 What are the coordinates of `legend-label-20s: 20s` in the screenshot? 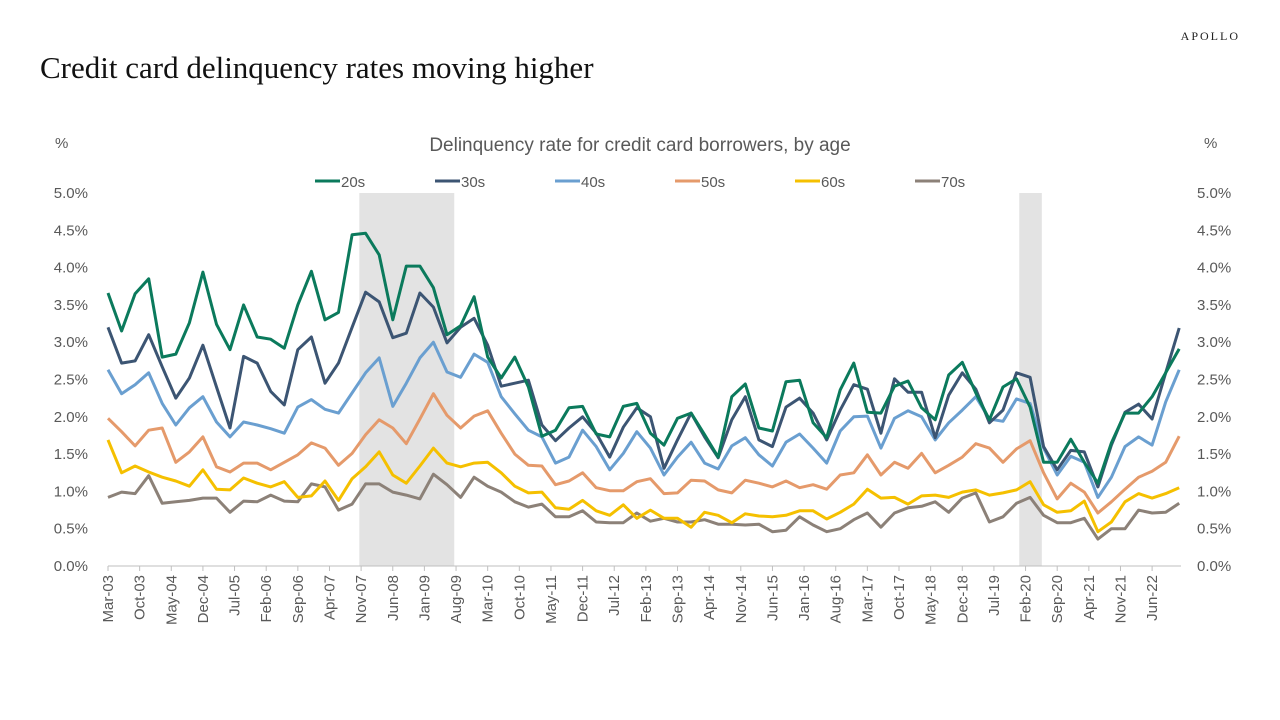 It's located at (353, 182).